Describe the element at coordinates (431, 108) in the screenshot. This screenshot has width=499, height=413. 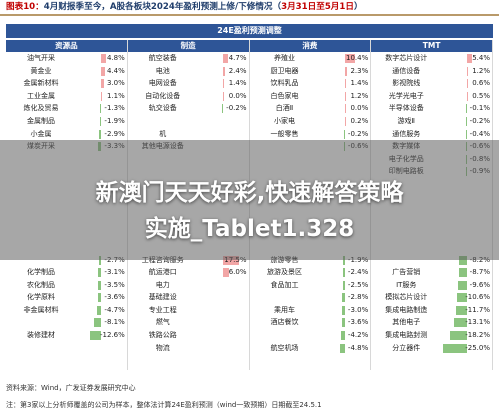
I see `industry-row: 半导体设备 -0.1%` at that location.